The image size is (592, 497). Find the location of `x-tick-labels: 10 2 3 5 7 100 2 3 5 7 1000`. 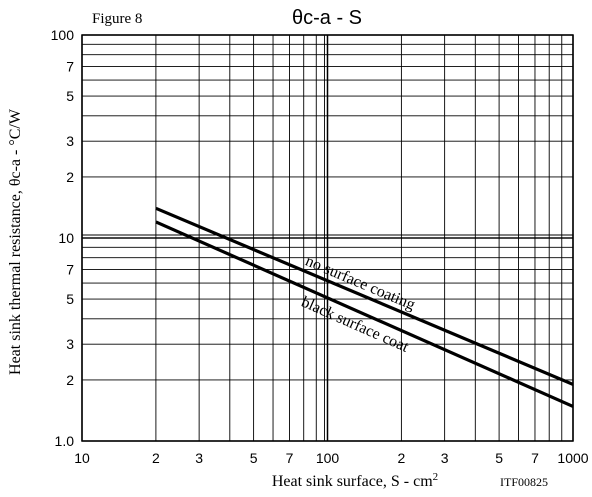

x-tick-labels: 10 2 3 5 7 100 2 3 5 7 1000 is located at coordinates (331, 458).